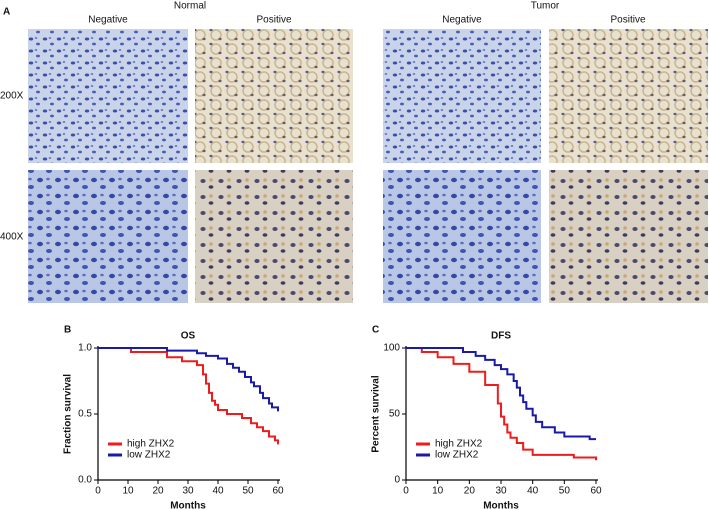  Describe the element at coordinates (397, 480) in the screenshot. I see `y-tick-label: 0` at that location.